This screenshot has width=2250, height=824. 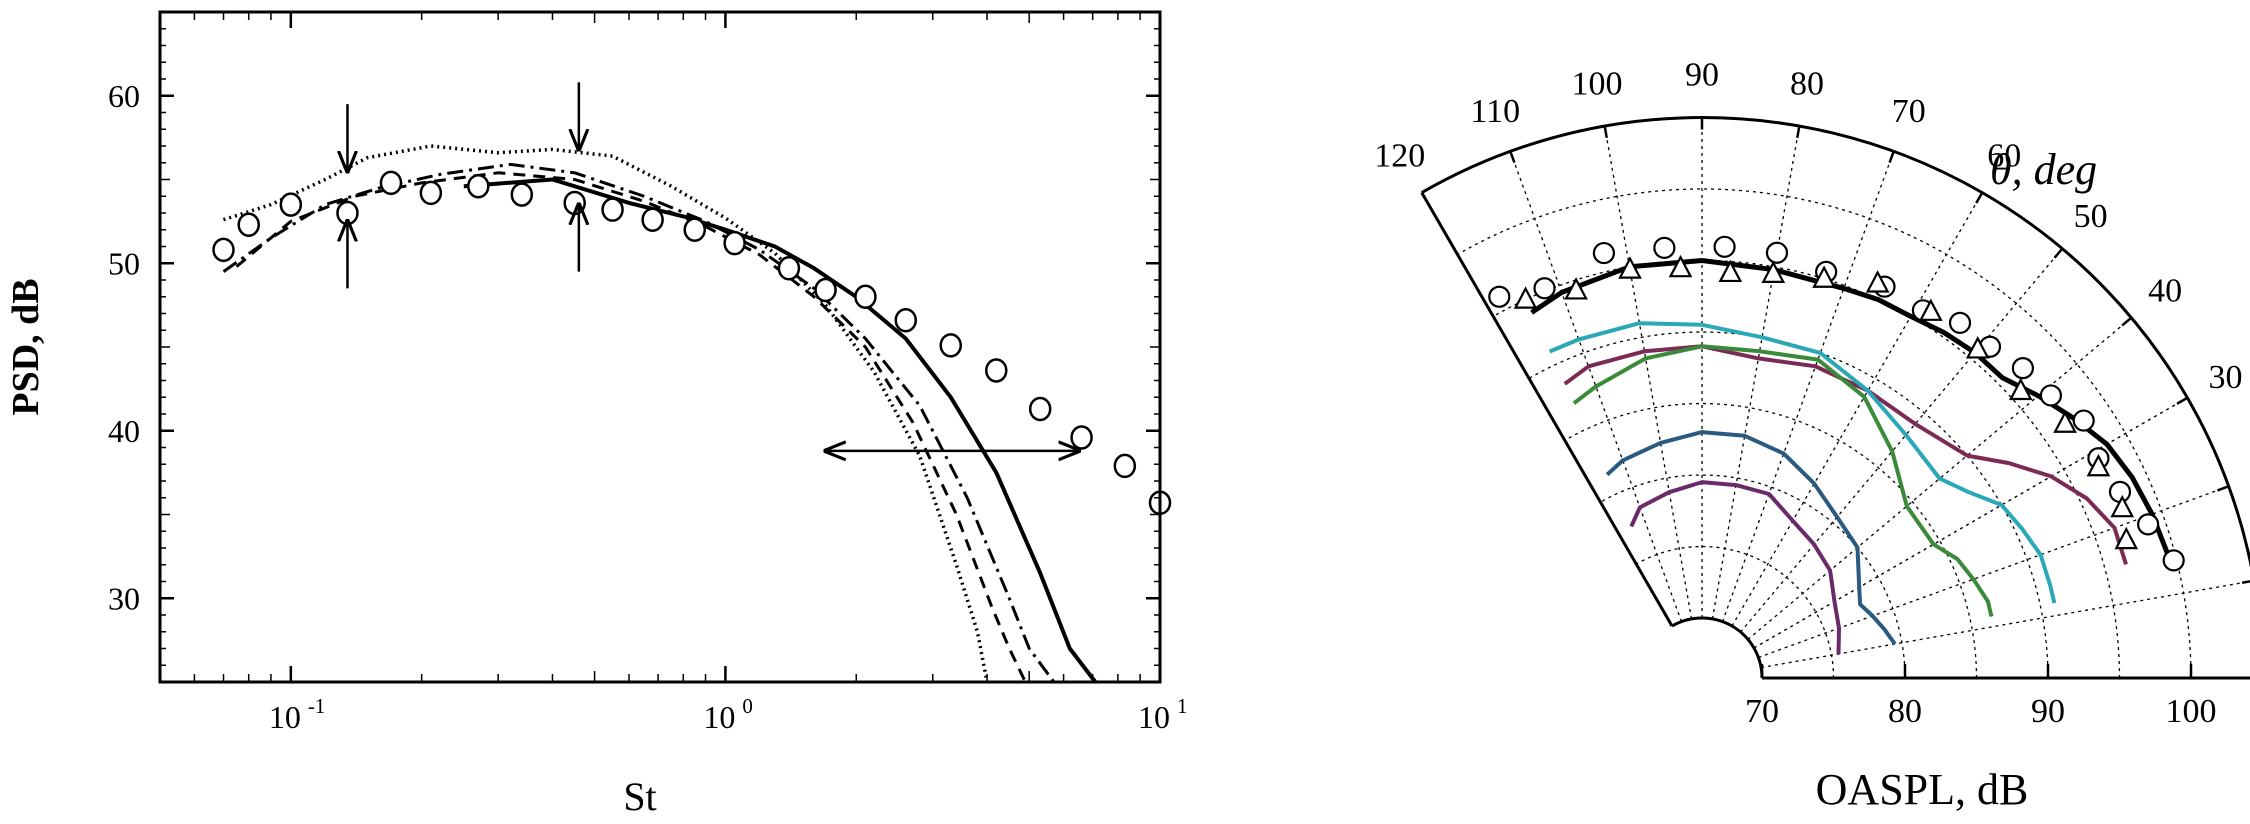 I want to click on polar-theta-tick-label: 40, so click(x=2165, y=290).